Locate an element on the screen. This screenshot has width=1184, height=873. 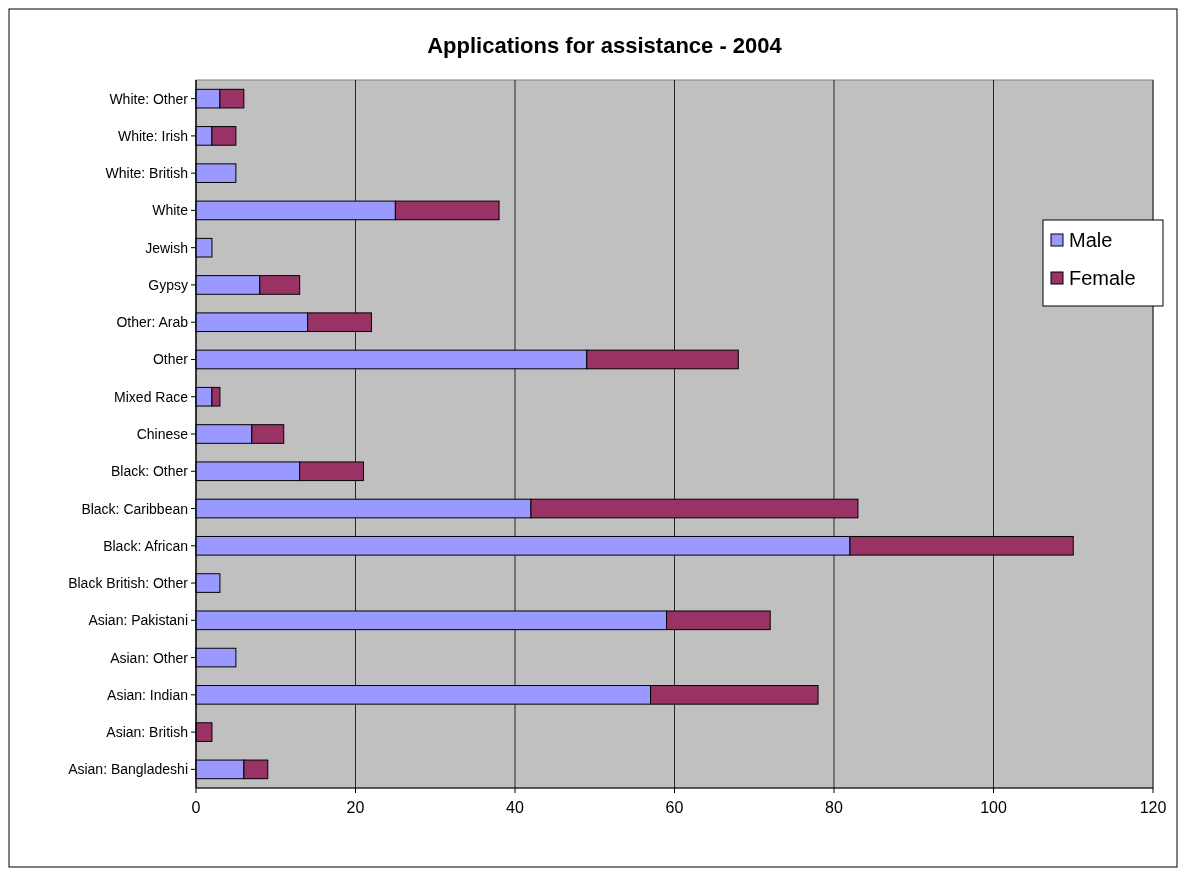
y-tick-label: Asian: Indian is located at coordinates (147, 694).